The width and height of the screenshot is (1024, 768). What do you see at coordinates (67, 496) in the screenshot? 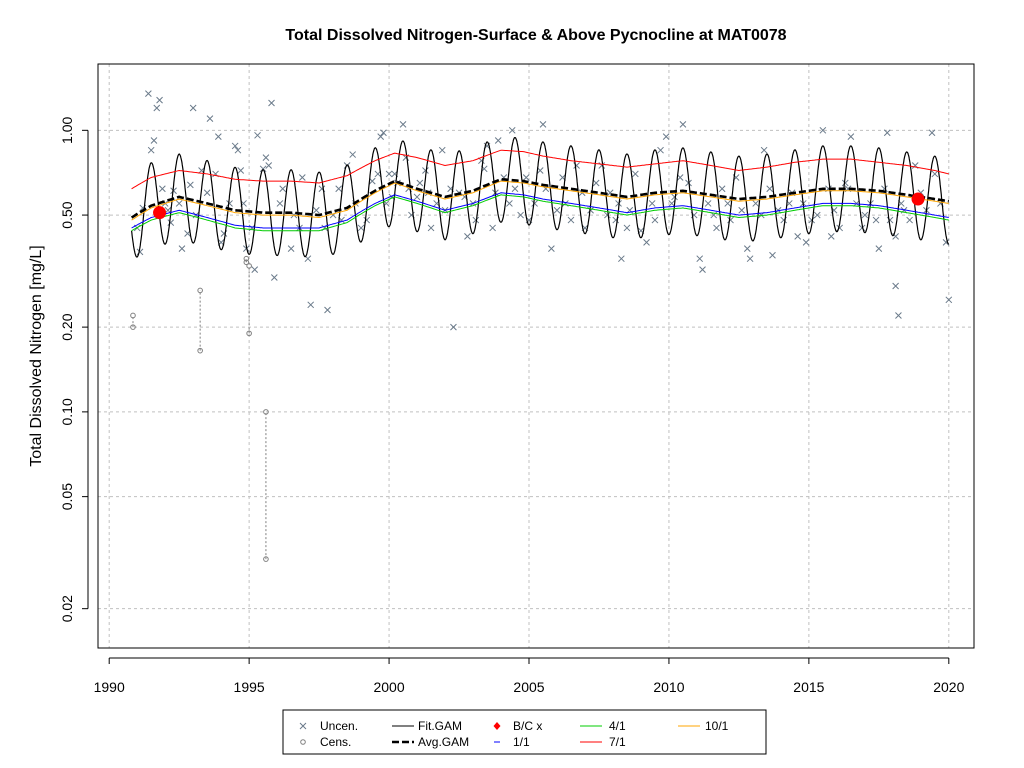
I see `y-tick-label: 0.05` at bounding box center [67, 496].